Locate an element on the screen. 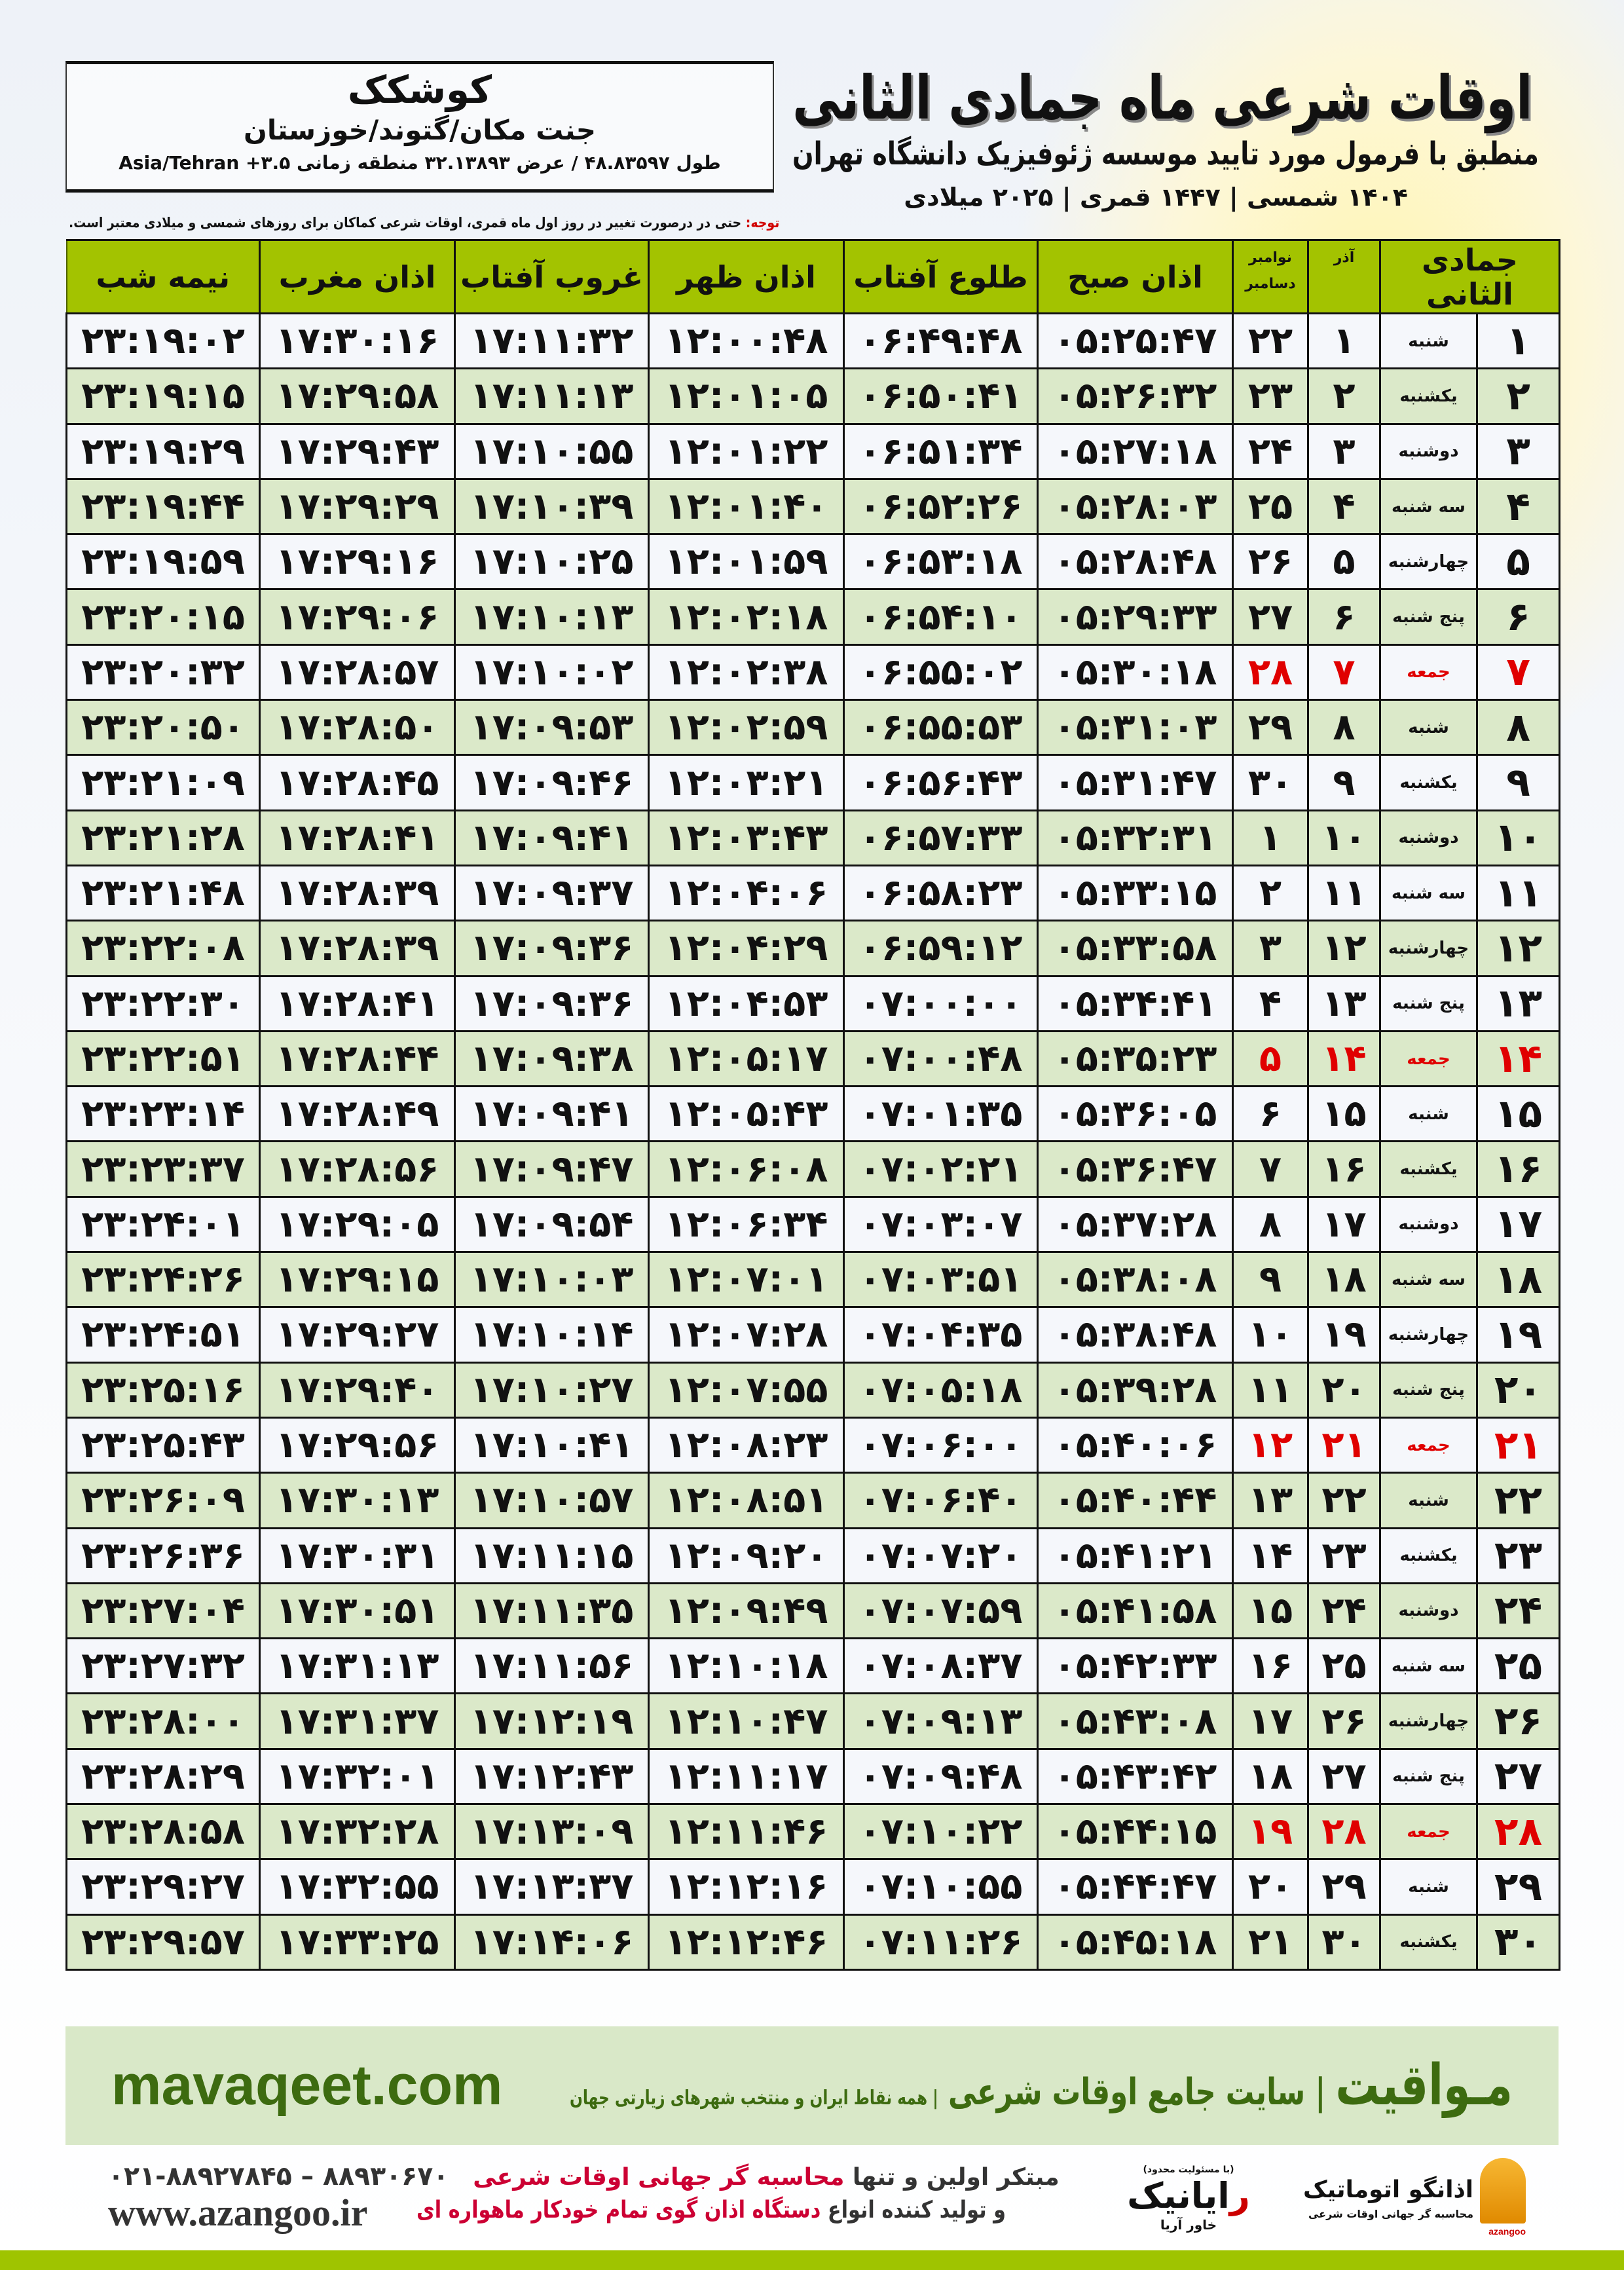  cell-ghorub: ۱۷:۱۰:۵۵ is located at coordinates (552, 451).